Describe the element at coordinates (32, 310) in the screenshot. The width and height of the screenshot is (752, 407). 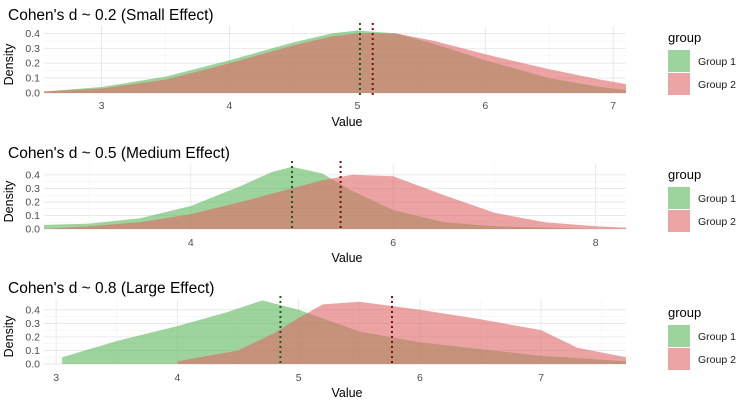
I see `chart-3-y-tick-label: 0.4` at that location.